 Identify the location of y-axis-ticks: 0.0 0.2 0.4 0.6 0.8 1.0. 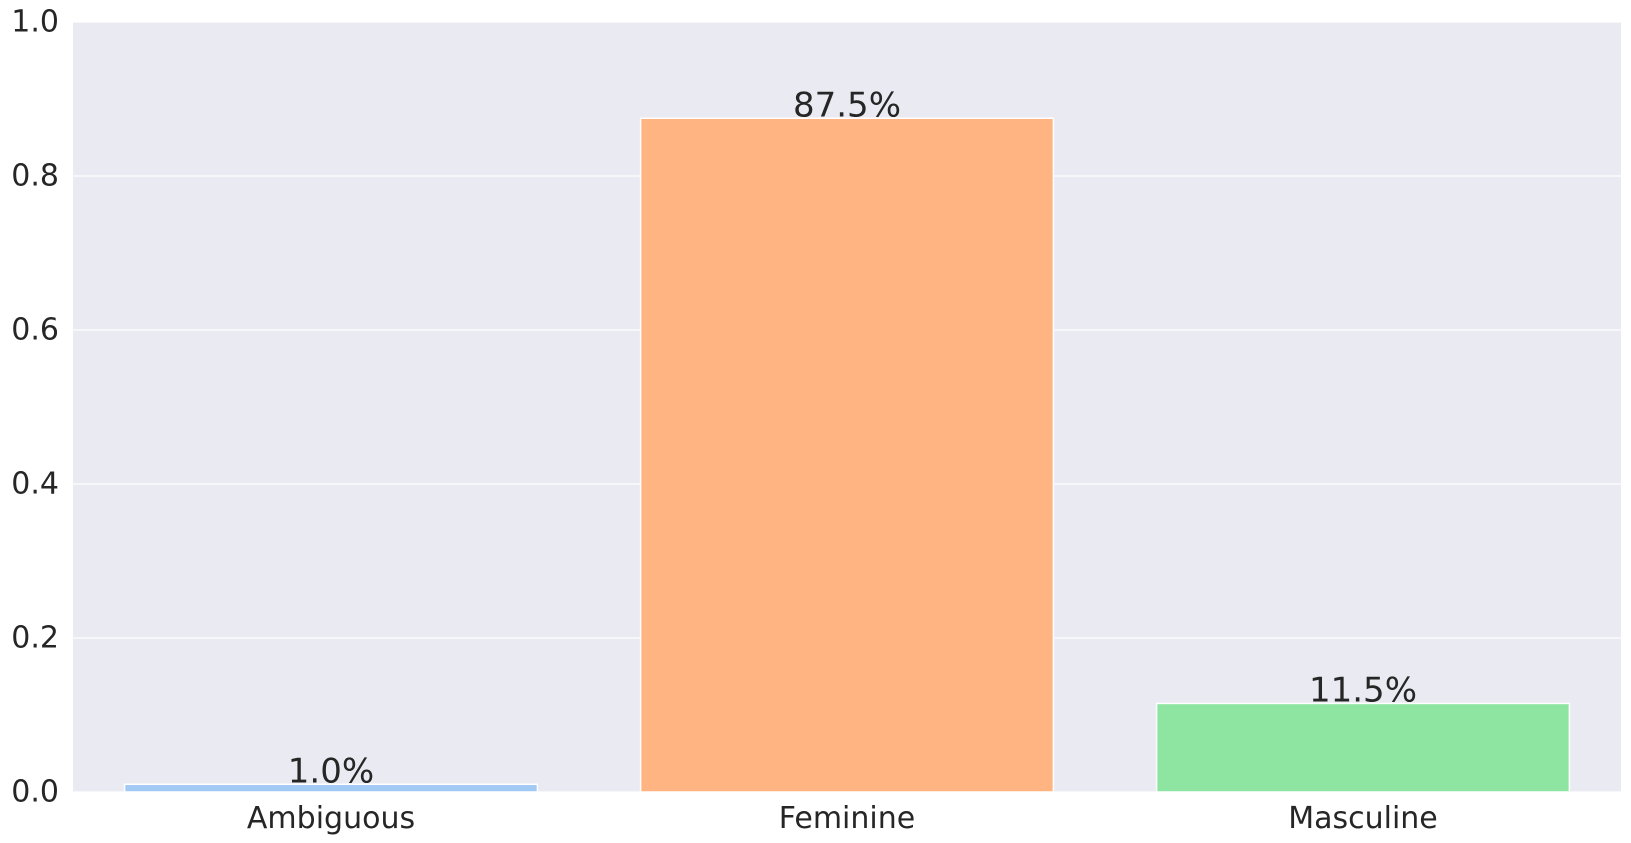
(35, 407).